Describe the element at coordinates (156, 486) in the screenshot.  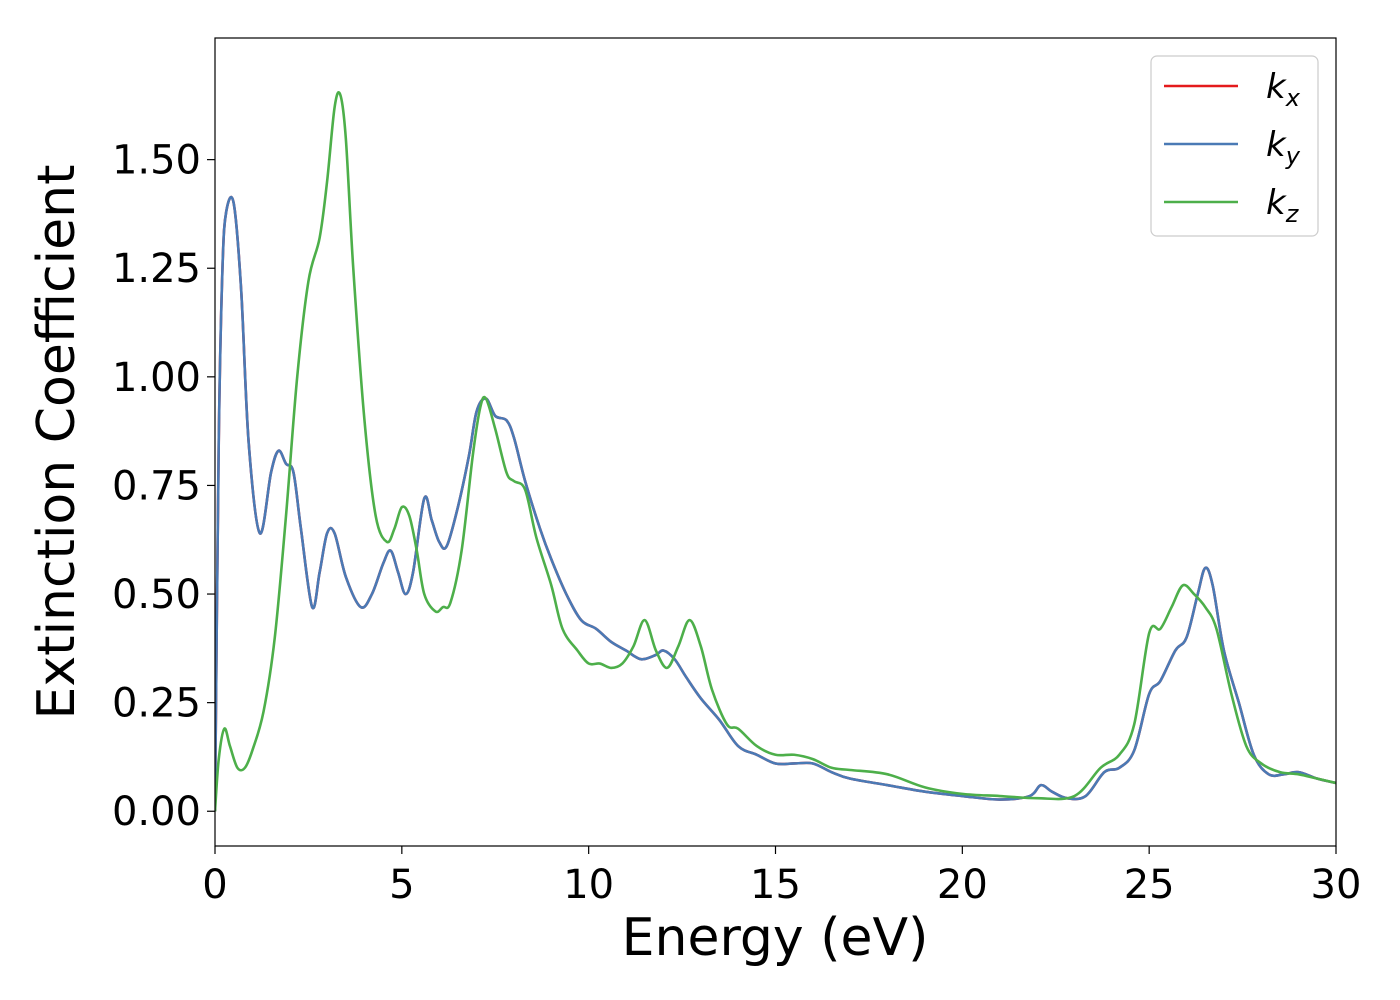
I see `y-tick-label: 0.75` at that location.